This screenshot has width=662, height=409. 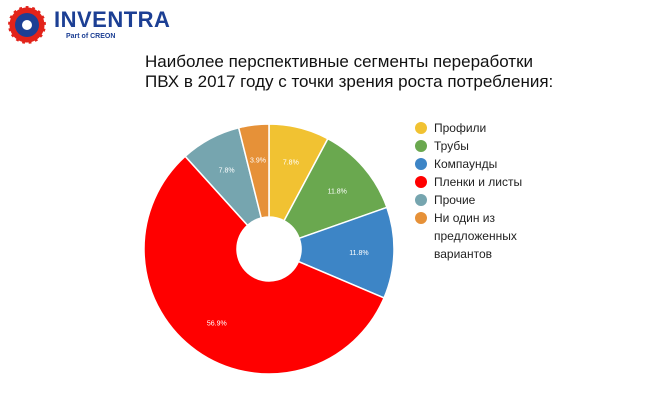 What do you see at coordinates (455, 200) in the screenshot?
I see `legend-label: Прочие` at bounding box center [455, 200].